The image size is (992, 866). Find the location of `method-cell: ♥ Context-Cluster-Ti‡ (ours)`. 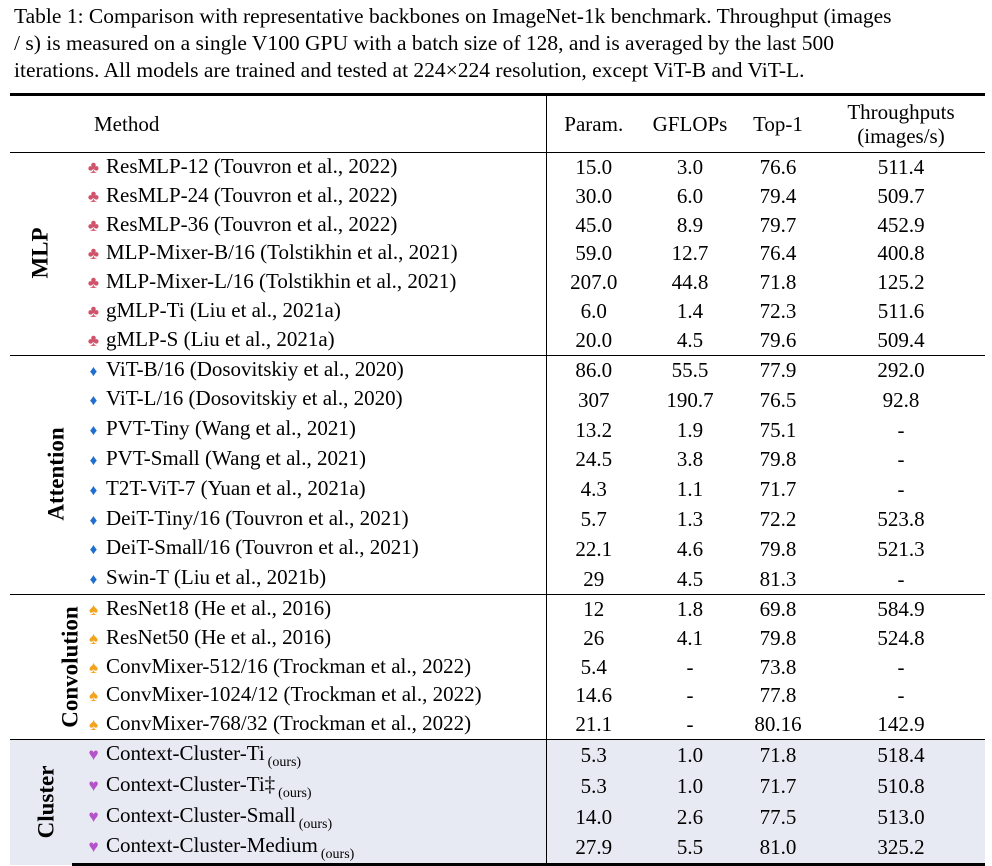

method-cell: ♥ Context-Cluster-Ti‡ (ours) is located at coordinates (309, 786).